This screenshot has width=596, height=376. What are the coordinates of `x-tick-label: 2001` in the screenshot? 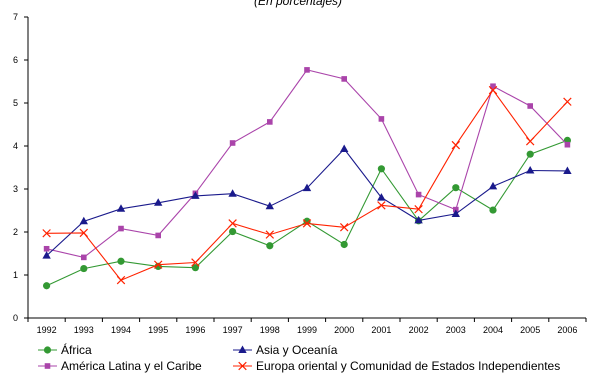 It's located at (381, 330).